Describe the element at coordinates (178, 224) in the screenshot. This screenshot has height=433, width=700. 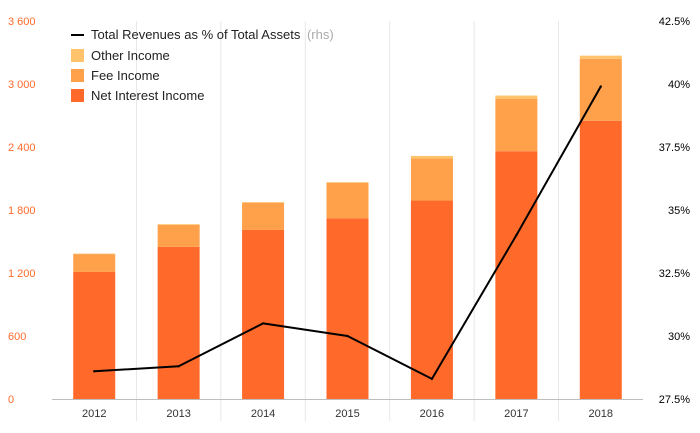
I see `bar-other-2013` at that location.